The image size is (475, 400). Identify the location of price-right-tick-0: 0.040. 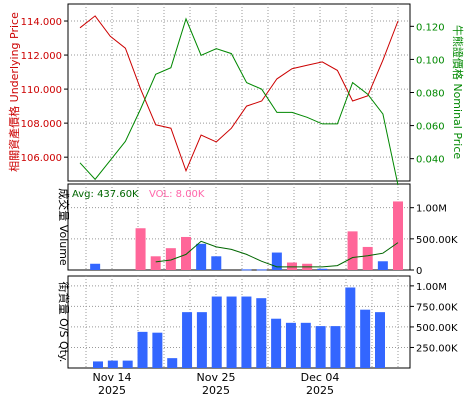
(430, 160).